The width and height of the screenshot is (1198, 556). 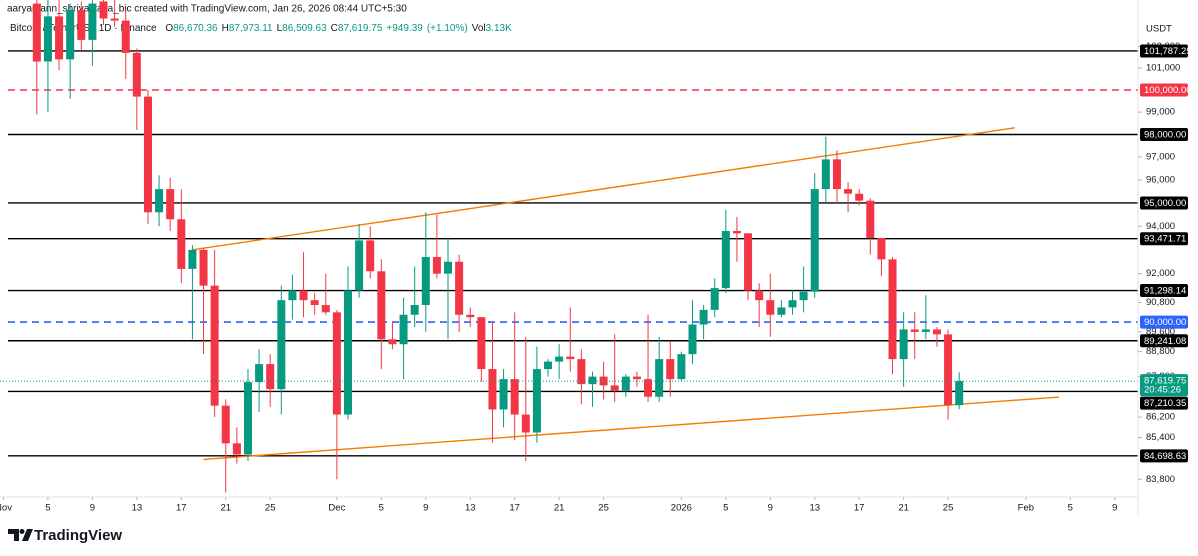 I want to click on branding: TradingView, so click(x=65, y=535).